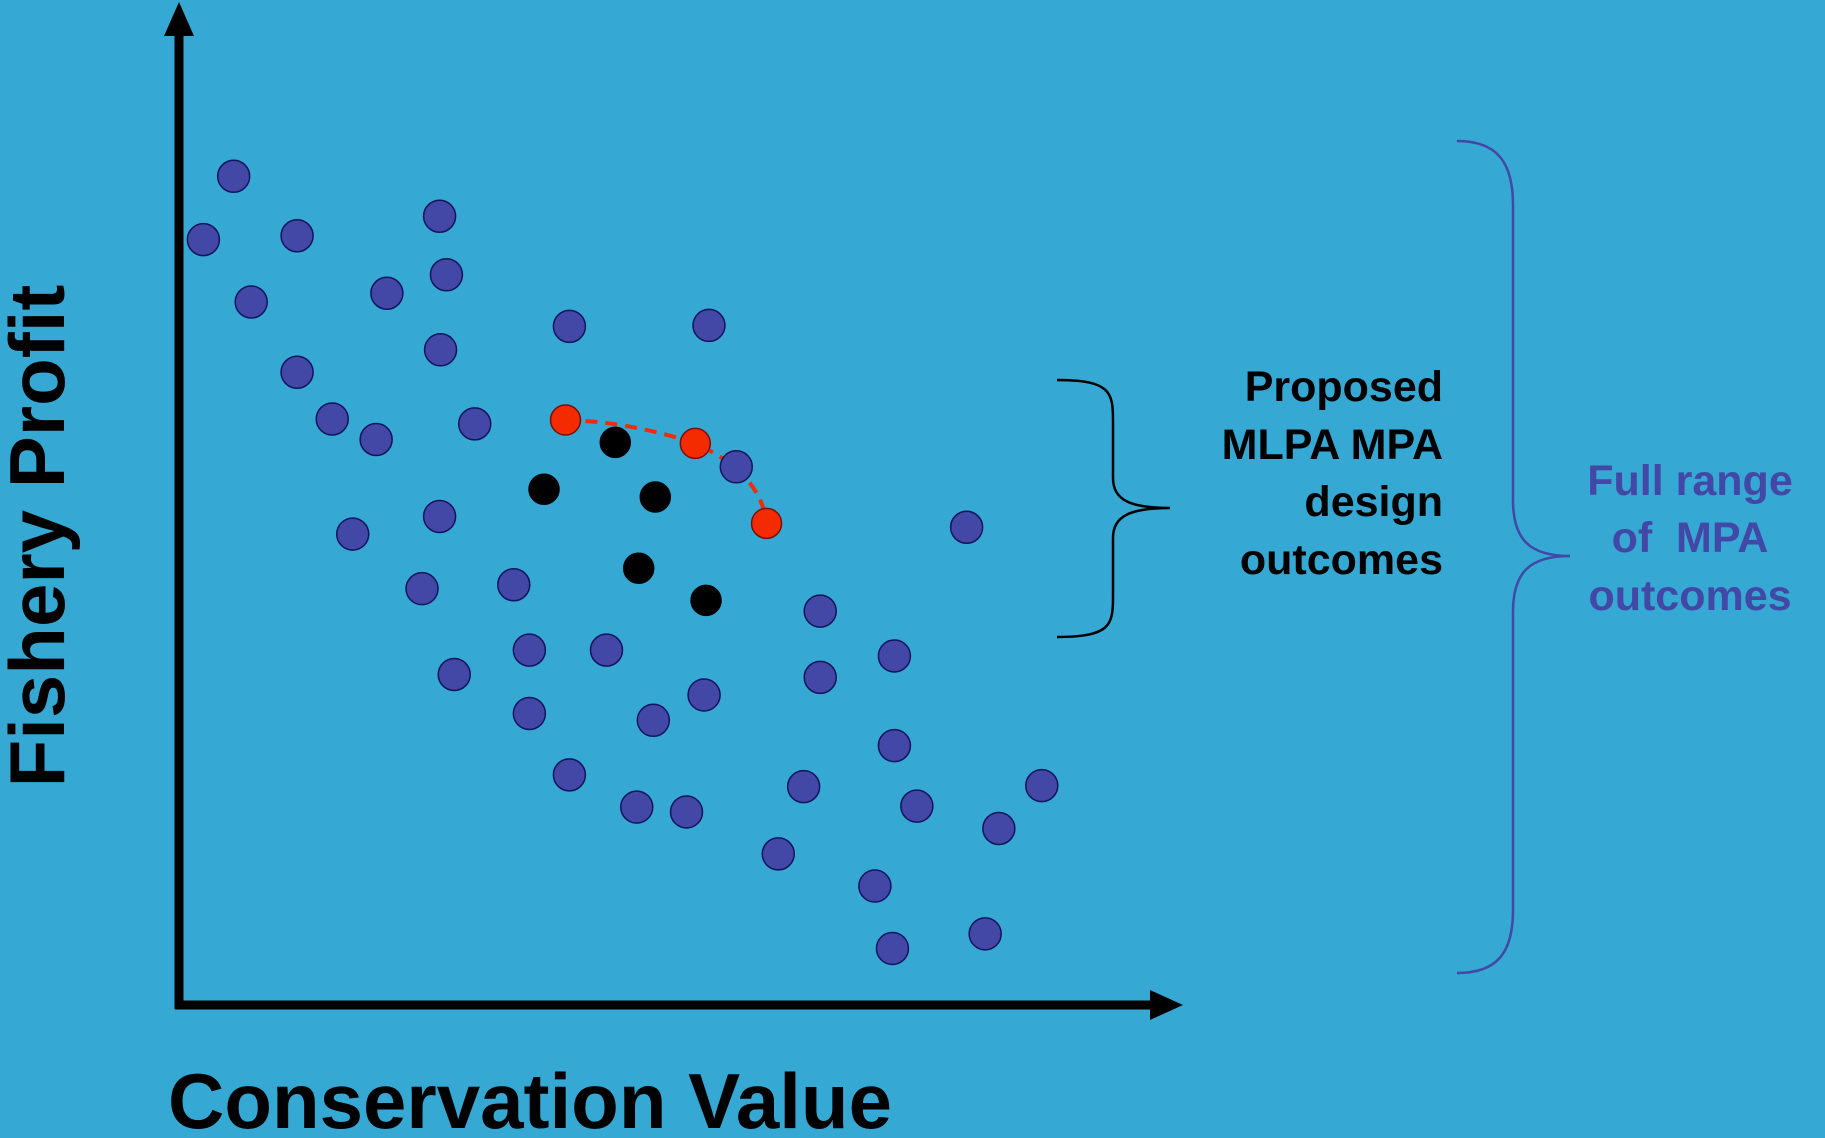 The image size is (1825, 1138). What do you see at coordinates (1373, 502) in the screenshot?
I see `proposed-label-line: design` at bounding box center [1373, 502].